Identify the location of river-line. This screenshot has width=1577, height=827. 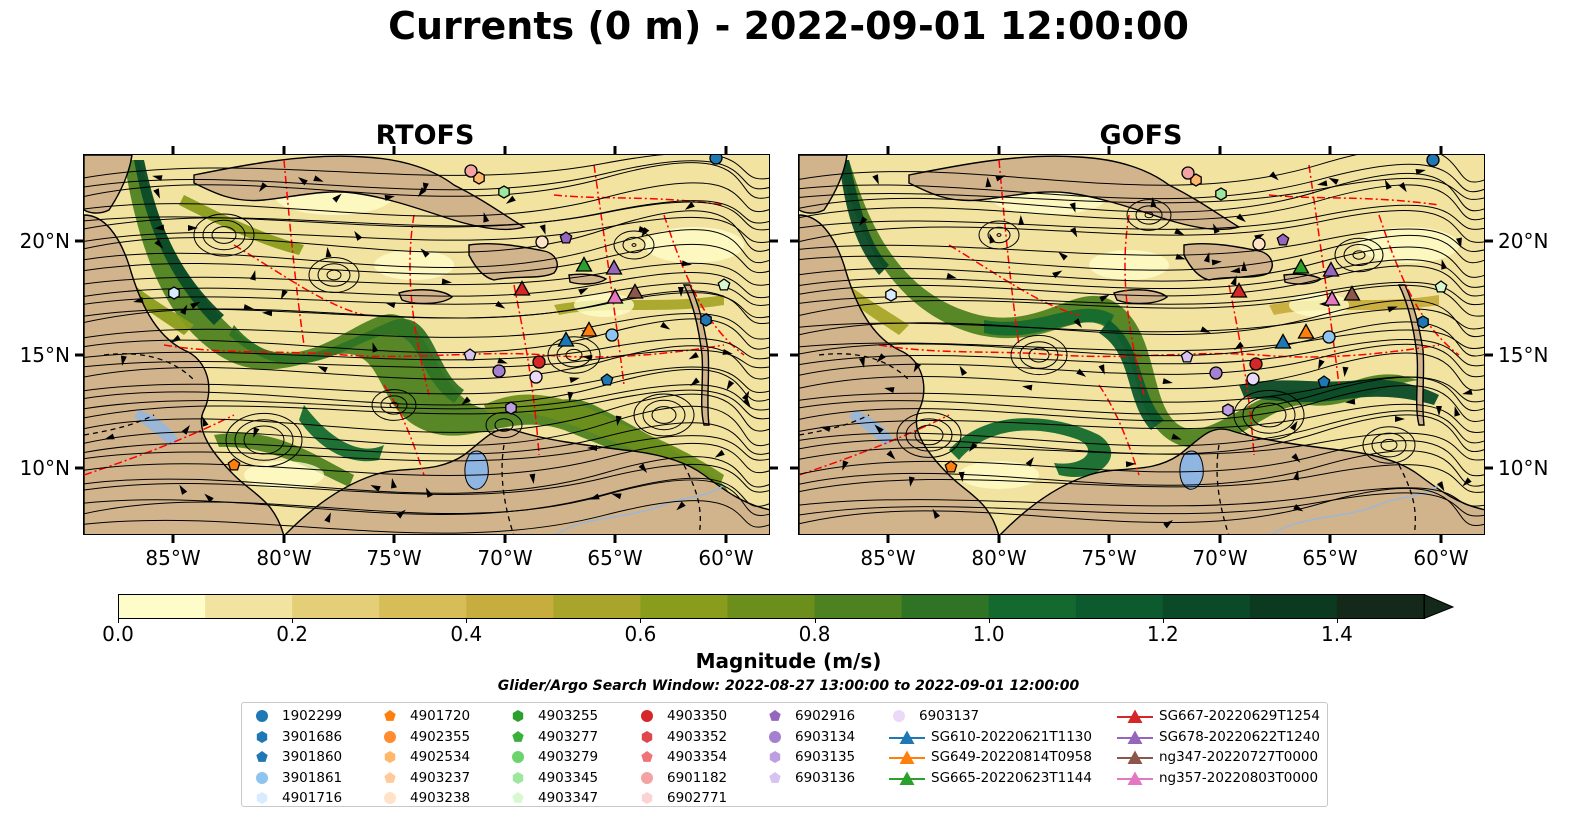
(640, 509).